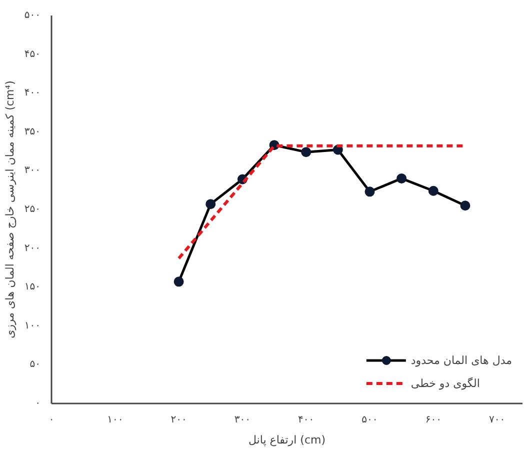 The height and width of the screenshot is (449, 527). I want to click on y-tick-label: ۳۵۰, so click(32, 132).